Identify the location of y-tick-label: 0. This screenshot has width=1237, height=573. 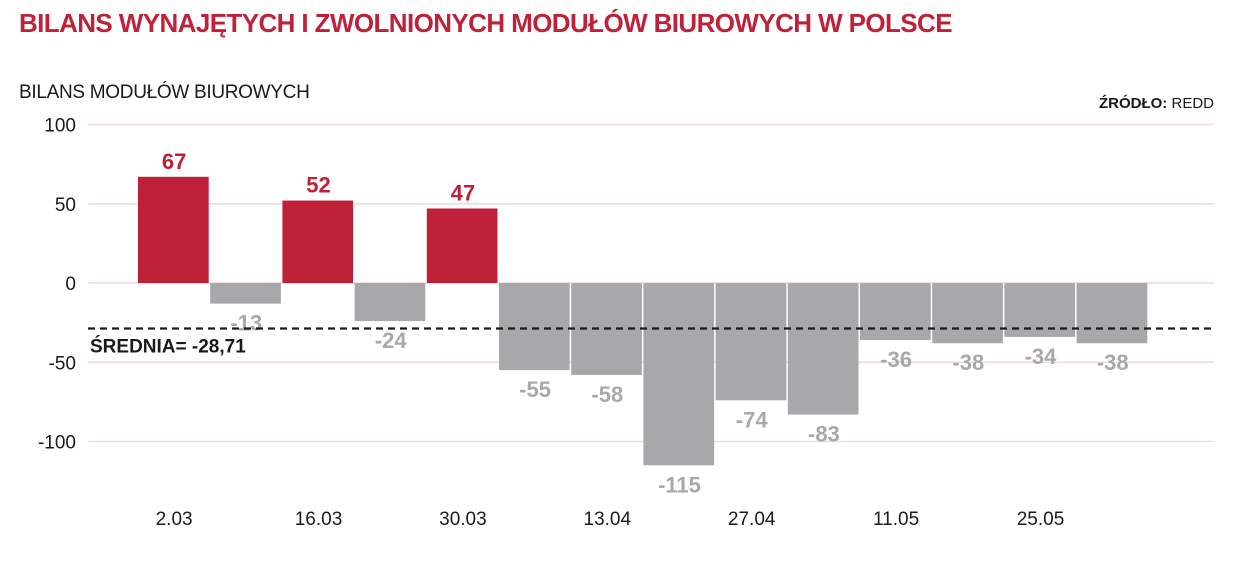
(70, 284).